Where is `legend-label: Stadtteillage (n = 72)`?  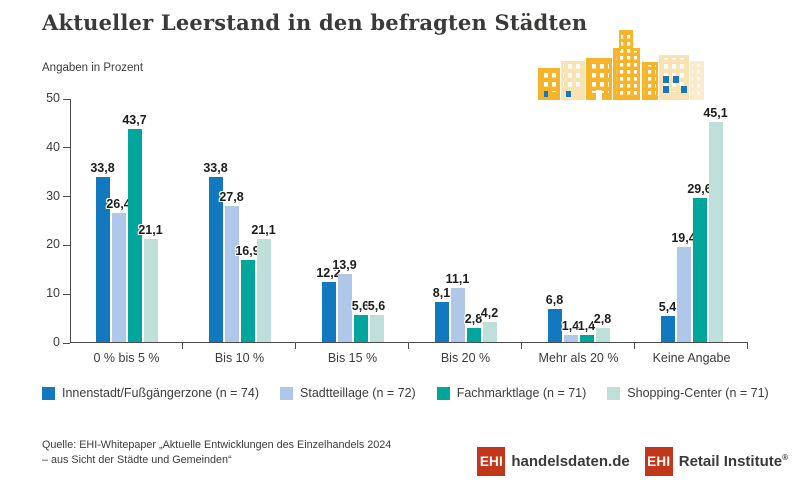
legend-label: Stadtteillage (n = 72) is located at coordinates (358, 393).